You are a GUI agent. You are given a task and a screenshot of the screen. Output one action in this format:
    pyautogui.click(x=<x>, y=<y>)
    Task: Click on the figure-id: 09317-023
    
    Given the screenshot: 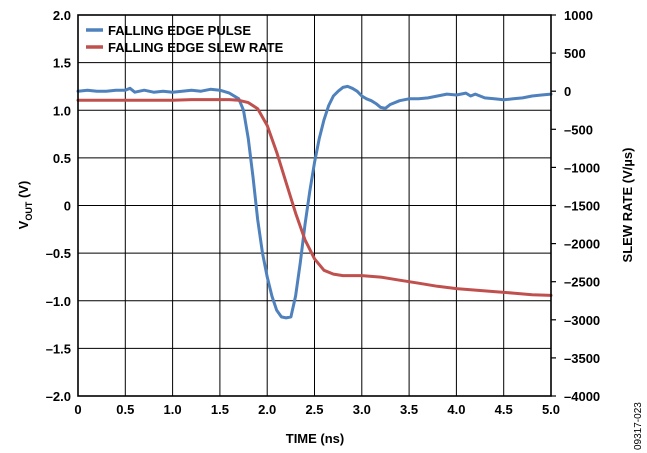 What is the action you would take?
    pyautogui.click(x=638, y=426)
    